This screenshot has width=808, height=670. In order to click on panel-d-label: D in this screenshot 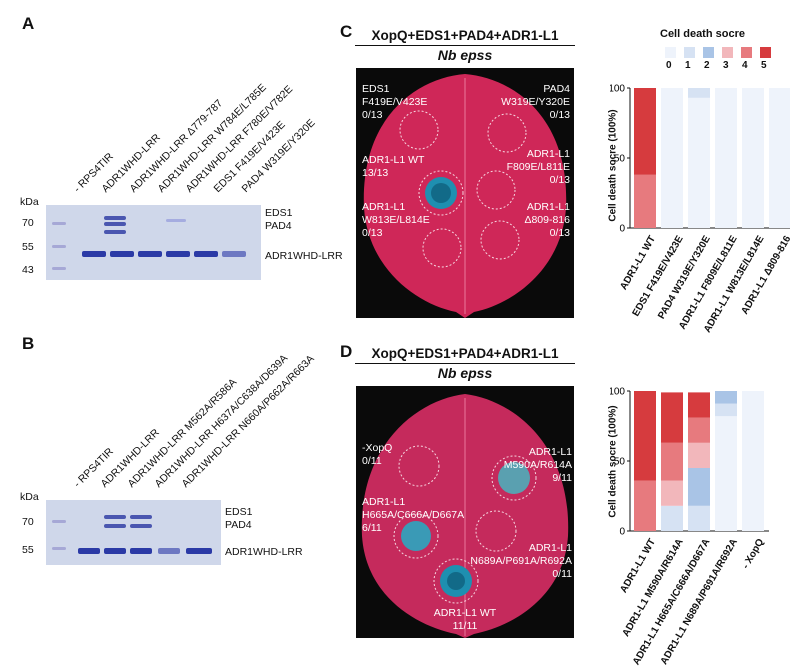, I will do `click(346, 351)`.